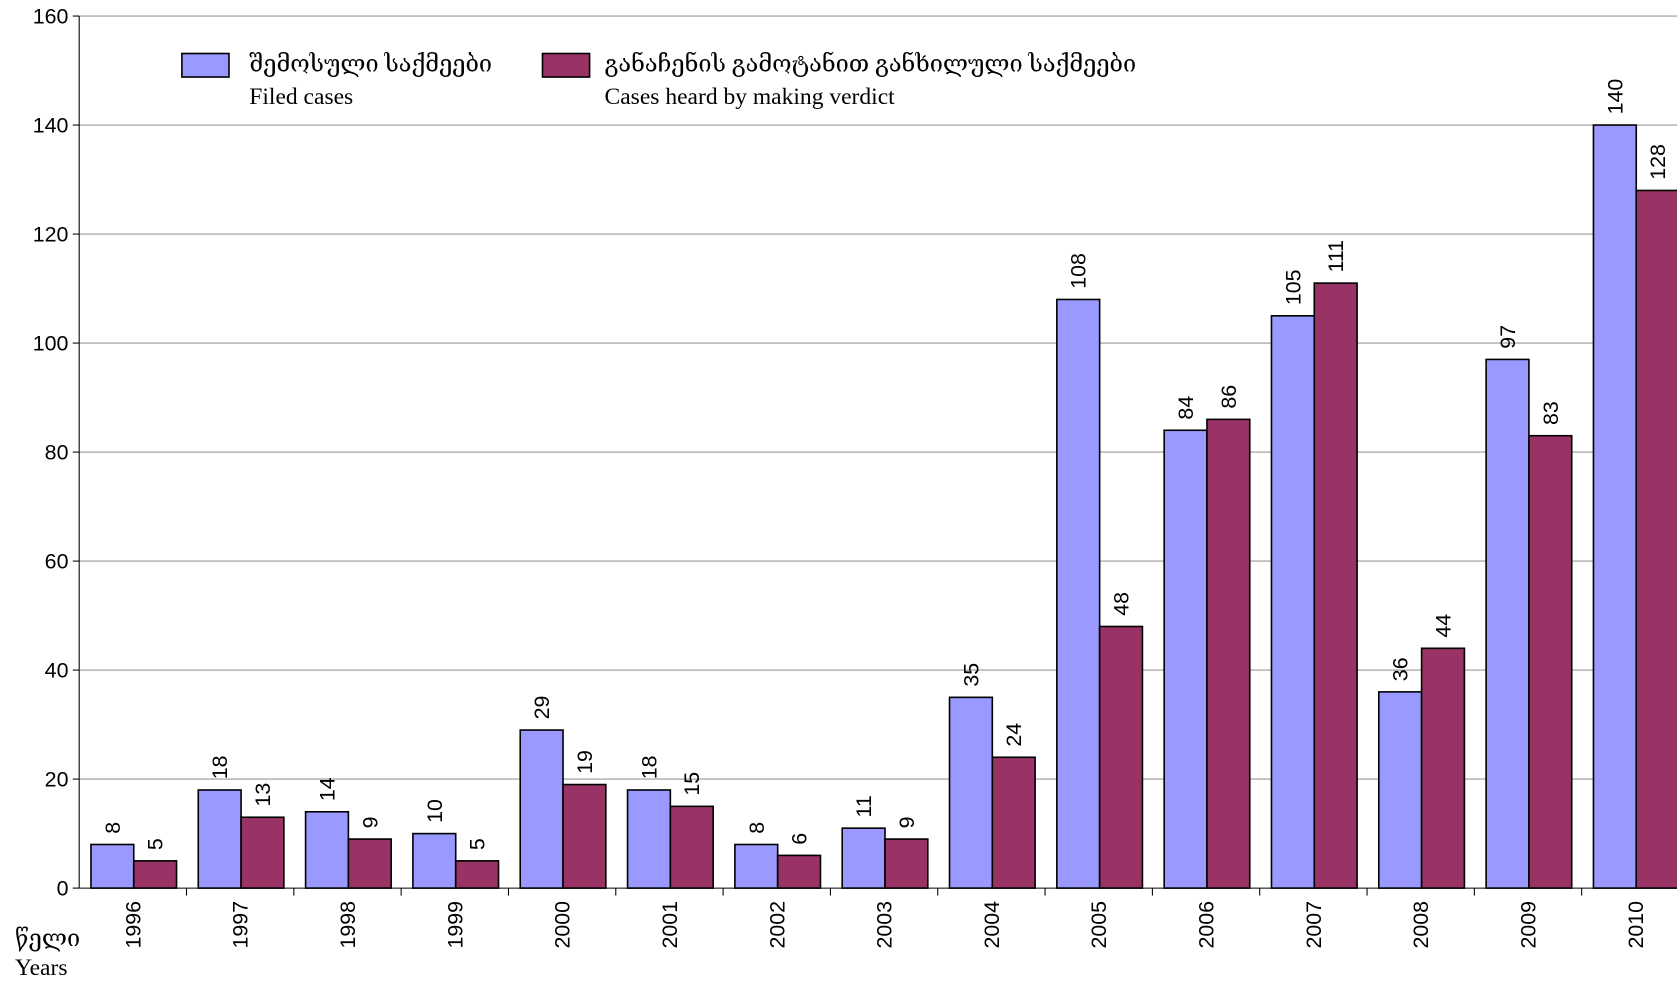 This screenshot has width=1677, height=988. Describe the element at coordinates (1615, 97) in the screenshot. I see `data-label: 140` at that location.